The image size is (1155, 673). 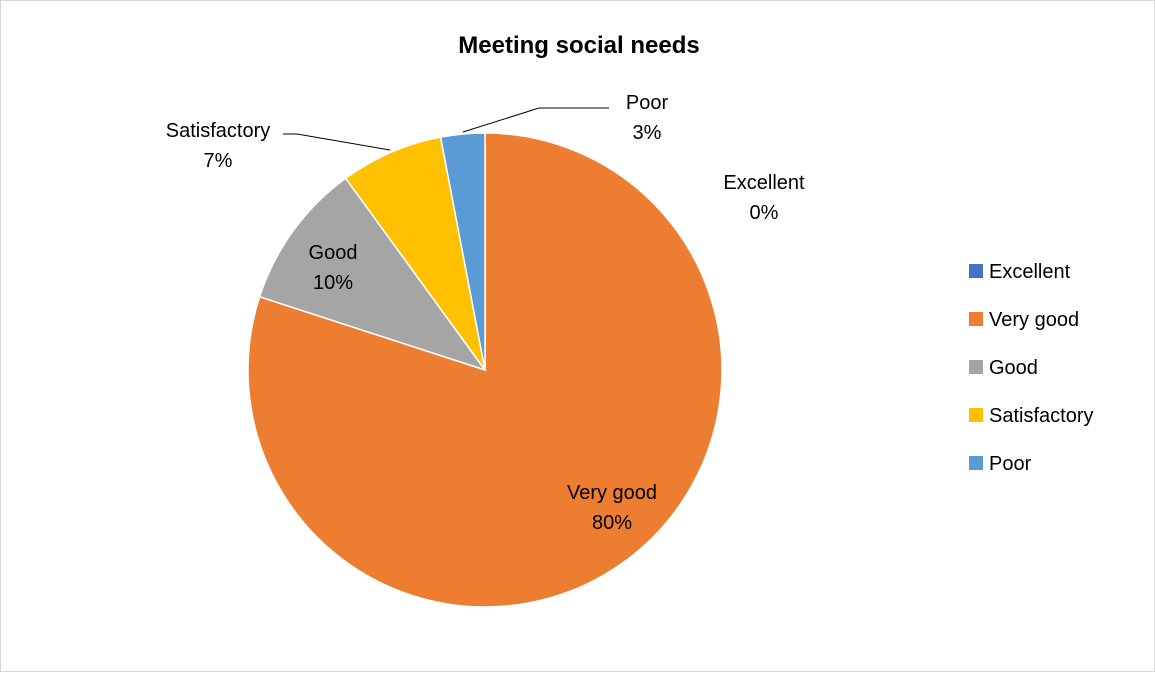 I want to click on pie-slice-satisfactory, so click(x=415, y=253).